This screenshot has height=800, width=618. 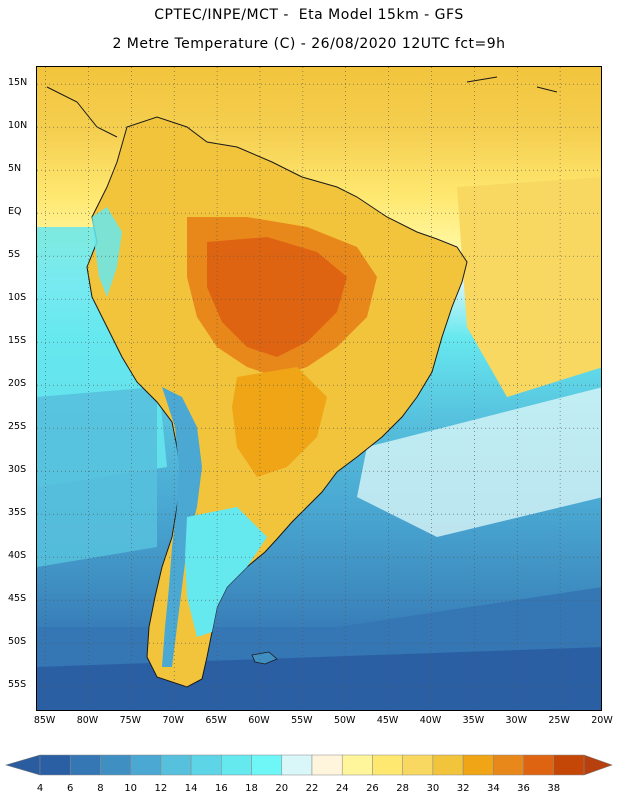 I want to click on latitude-label: 10N, so click(x=18, y=126).